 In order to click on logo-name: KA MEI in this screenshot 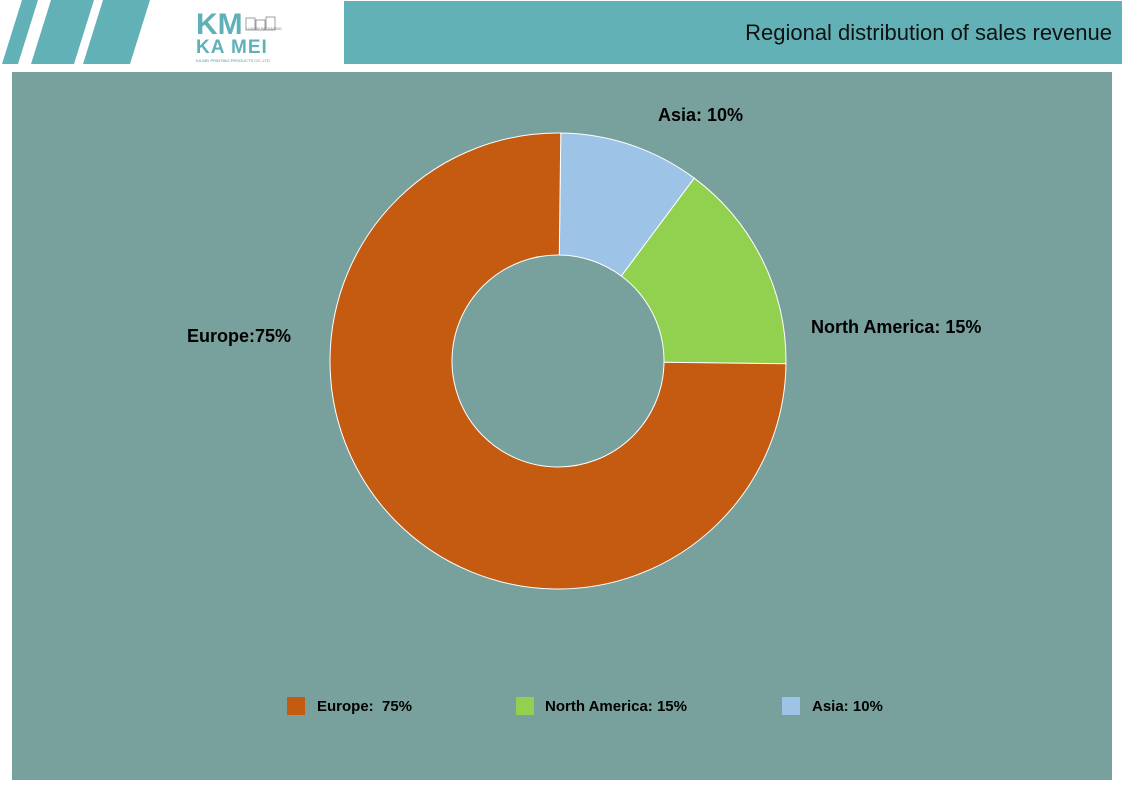, I will do `click(232, 47)`.